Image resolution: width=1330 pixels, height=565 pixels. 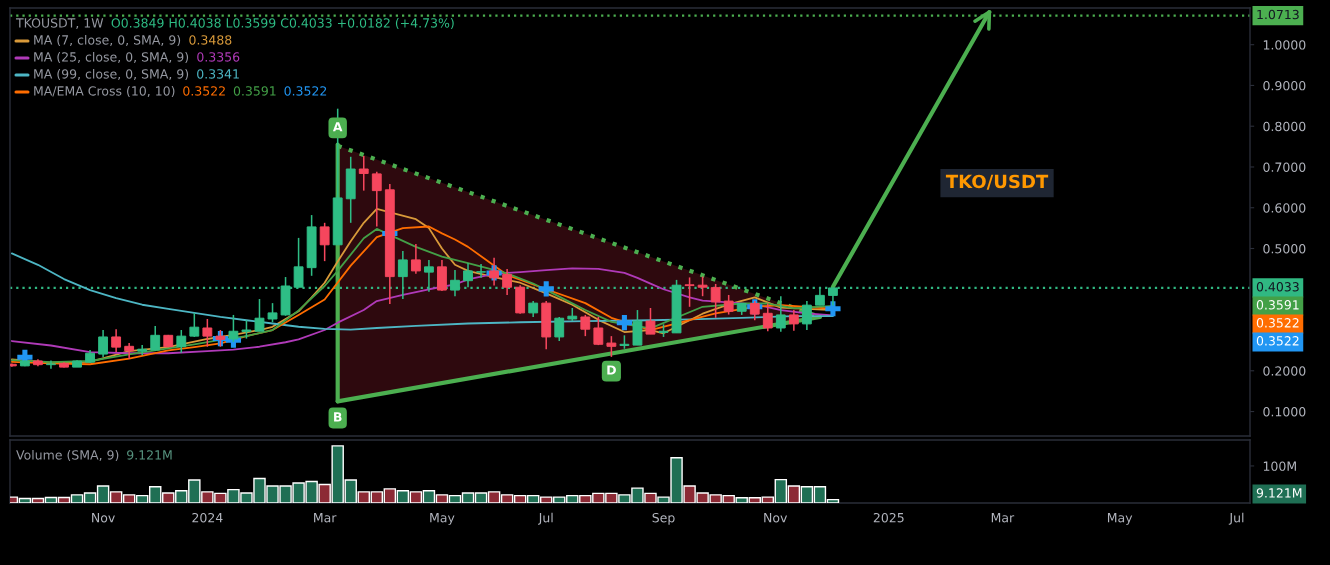 What do you see at coordinates (207, 517) in the screenshot?
I see `x-tick-label: 2024` at bounding box center [207, 517].